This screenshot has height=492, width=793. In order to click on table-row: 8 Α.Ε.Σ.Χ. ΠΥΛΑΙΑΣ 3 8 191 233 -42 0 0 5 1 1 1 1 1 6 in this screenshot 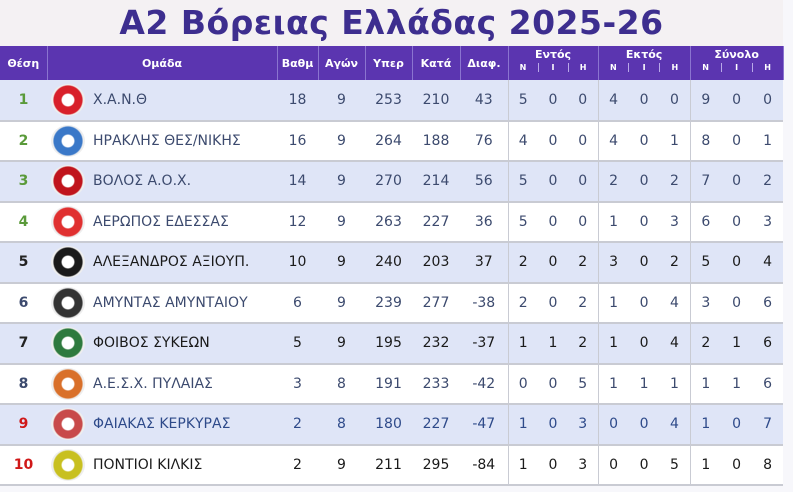, I will do `click(392, 384)`.